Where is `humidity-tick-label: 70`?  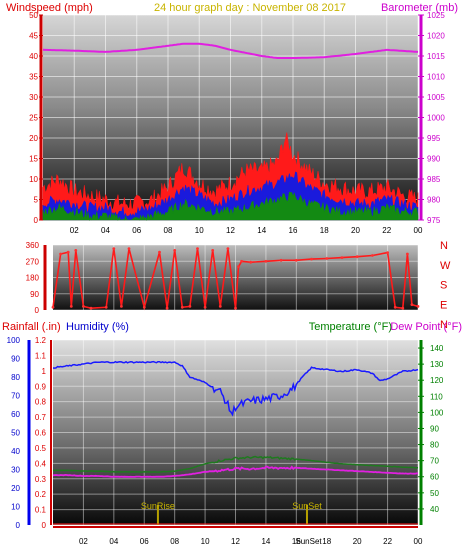 humidity-tick-label: 70 is located at coordinates (15, 396).